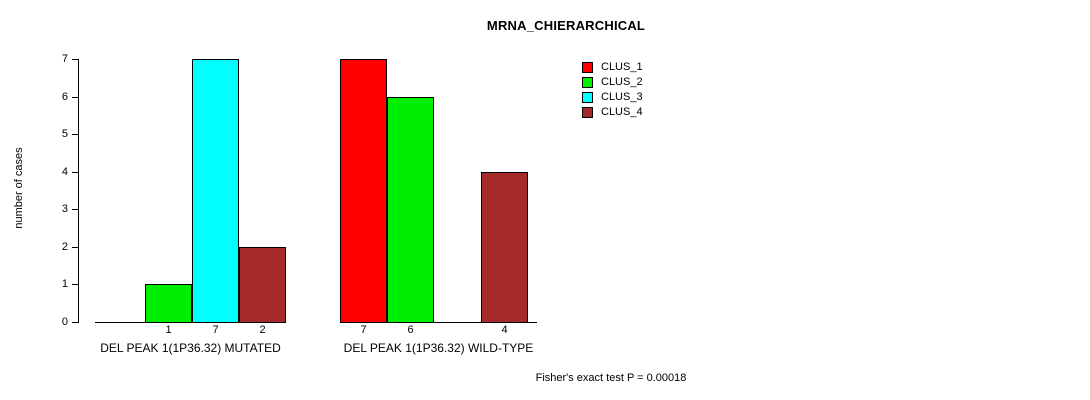  Describe the element at coordinates (168, 330) in the screenshot. I see `bar-count-label: 1` at that location.